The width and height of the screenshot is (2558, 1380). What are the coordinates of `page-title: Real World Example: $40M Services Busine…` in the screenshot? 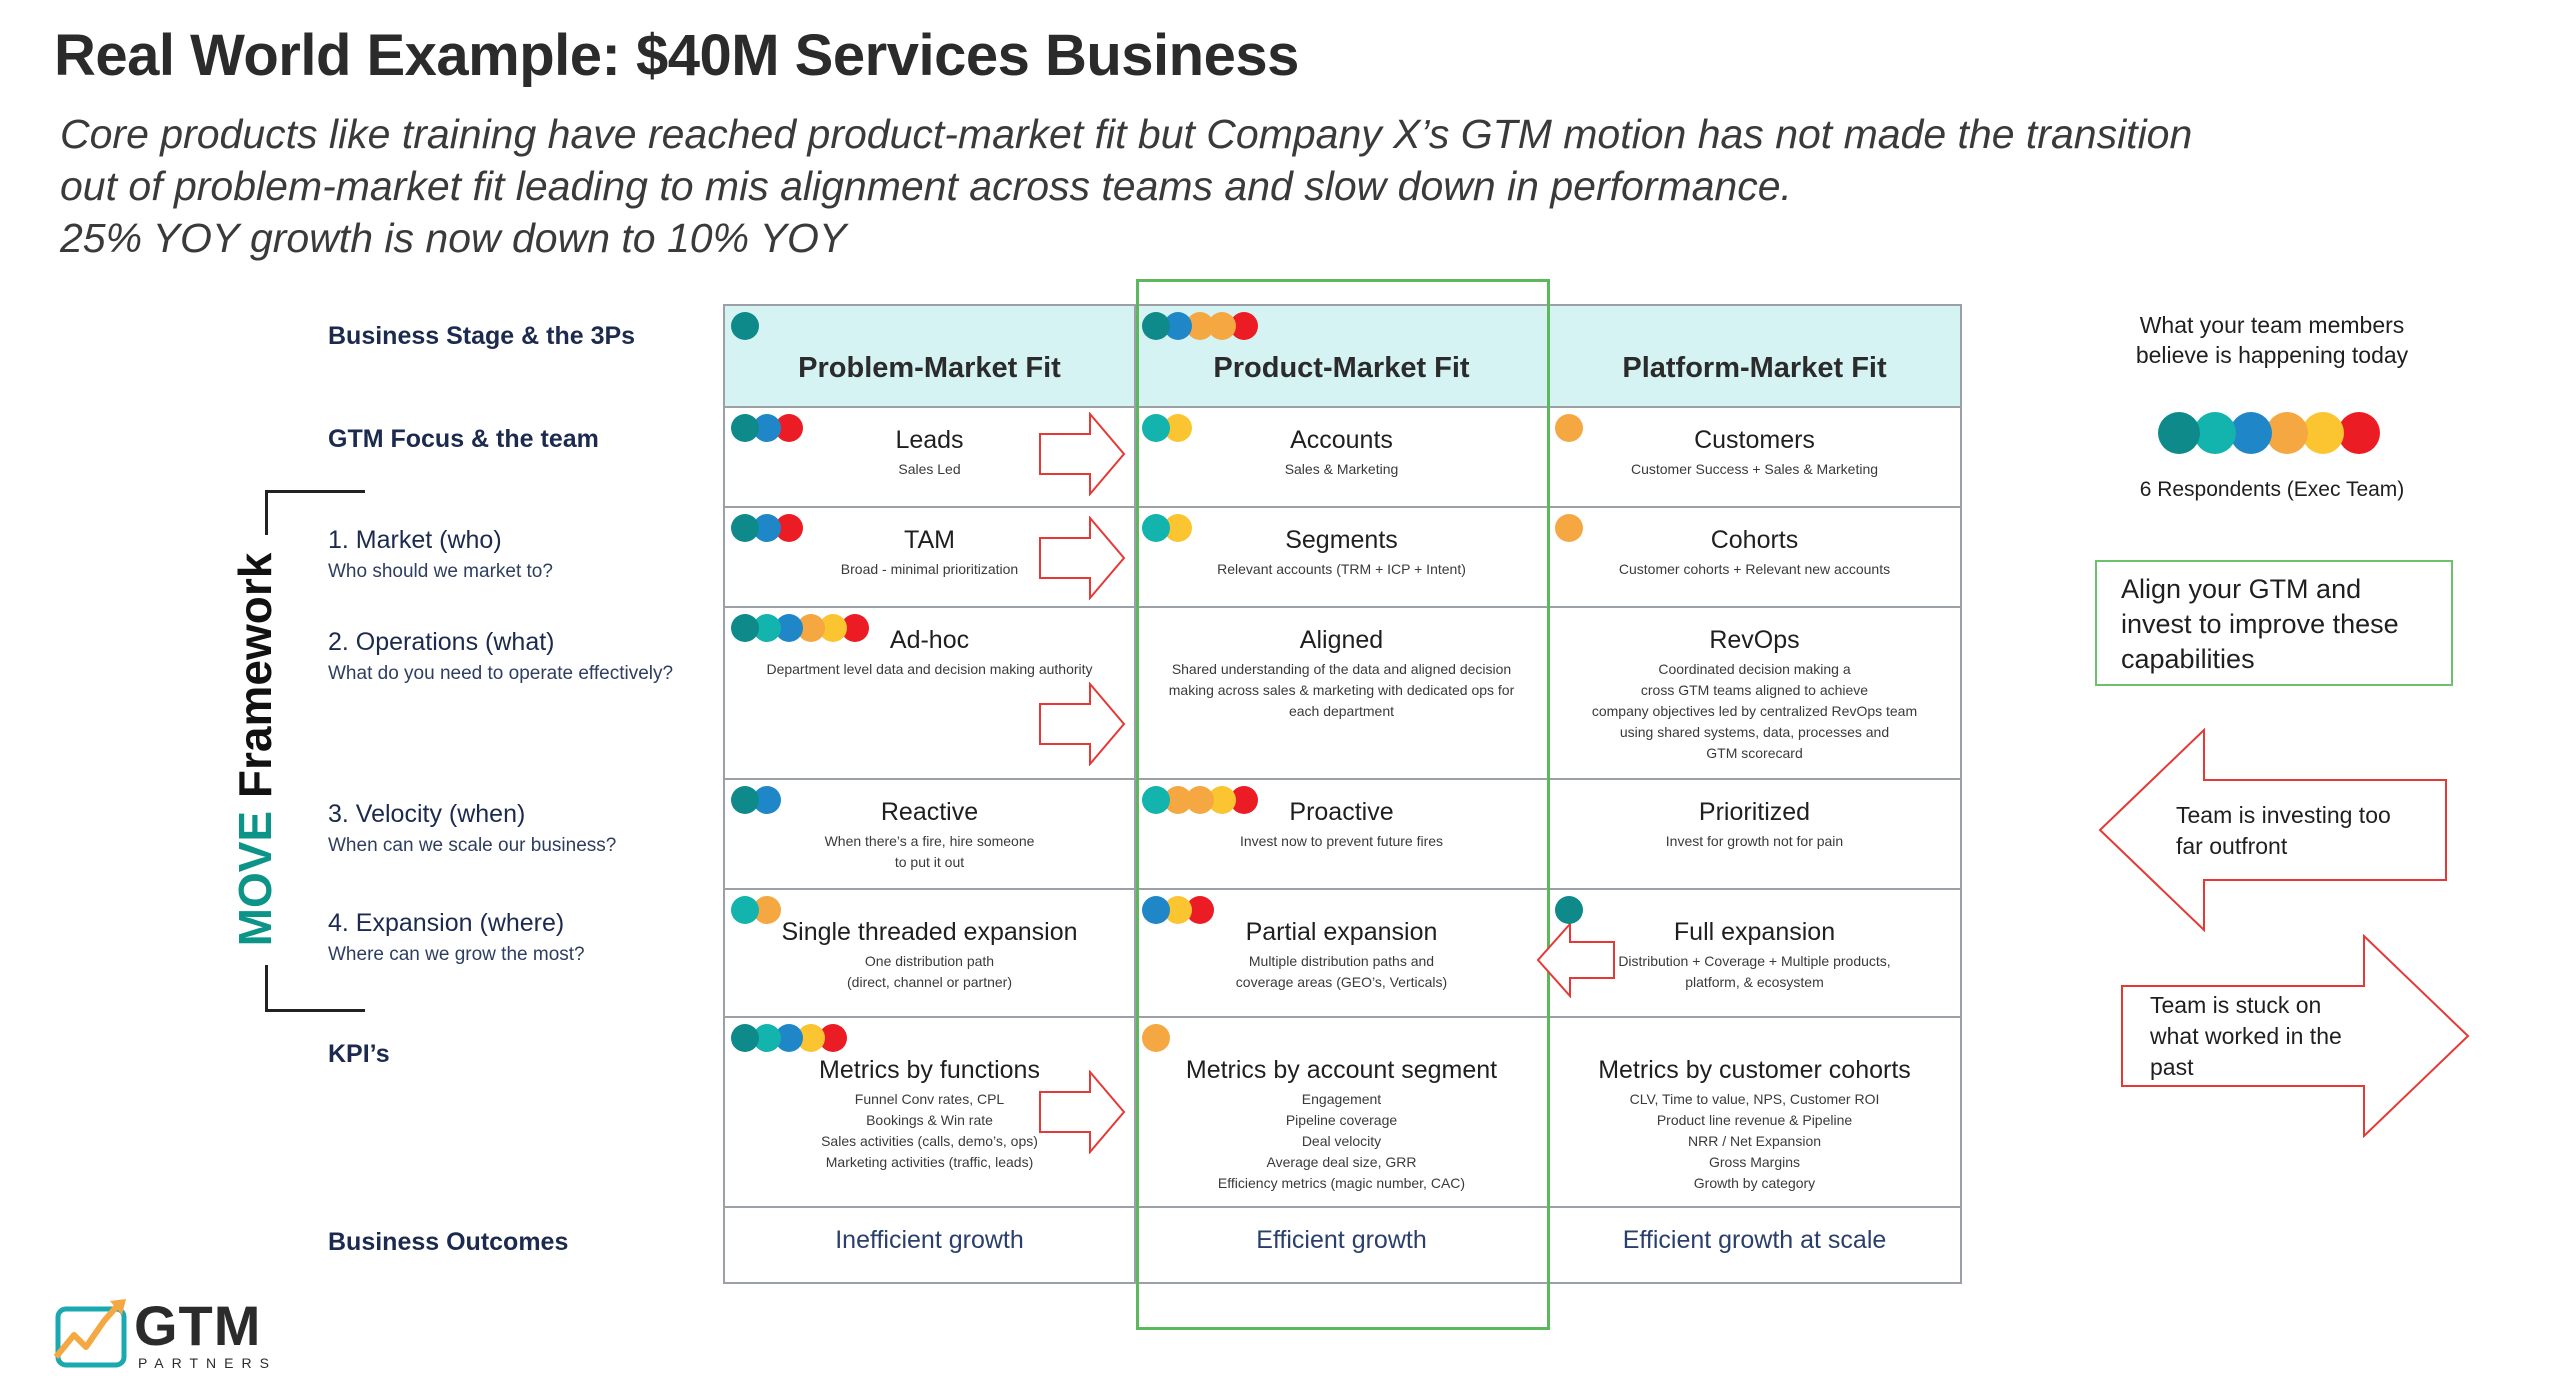 It's located at (676, 55).